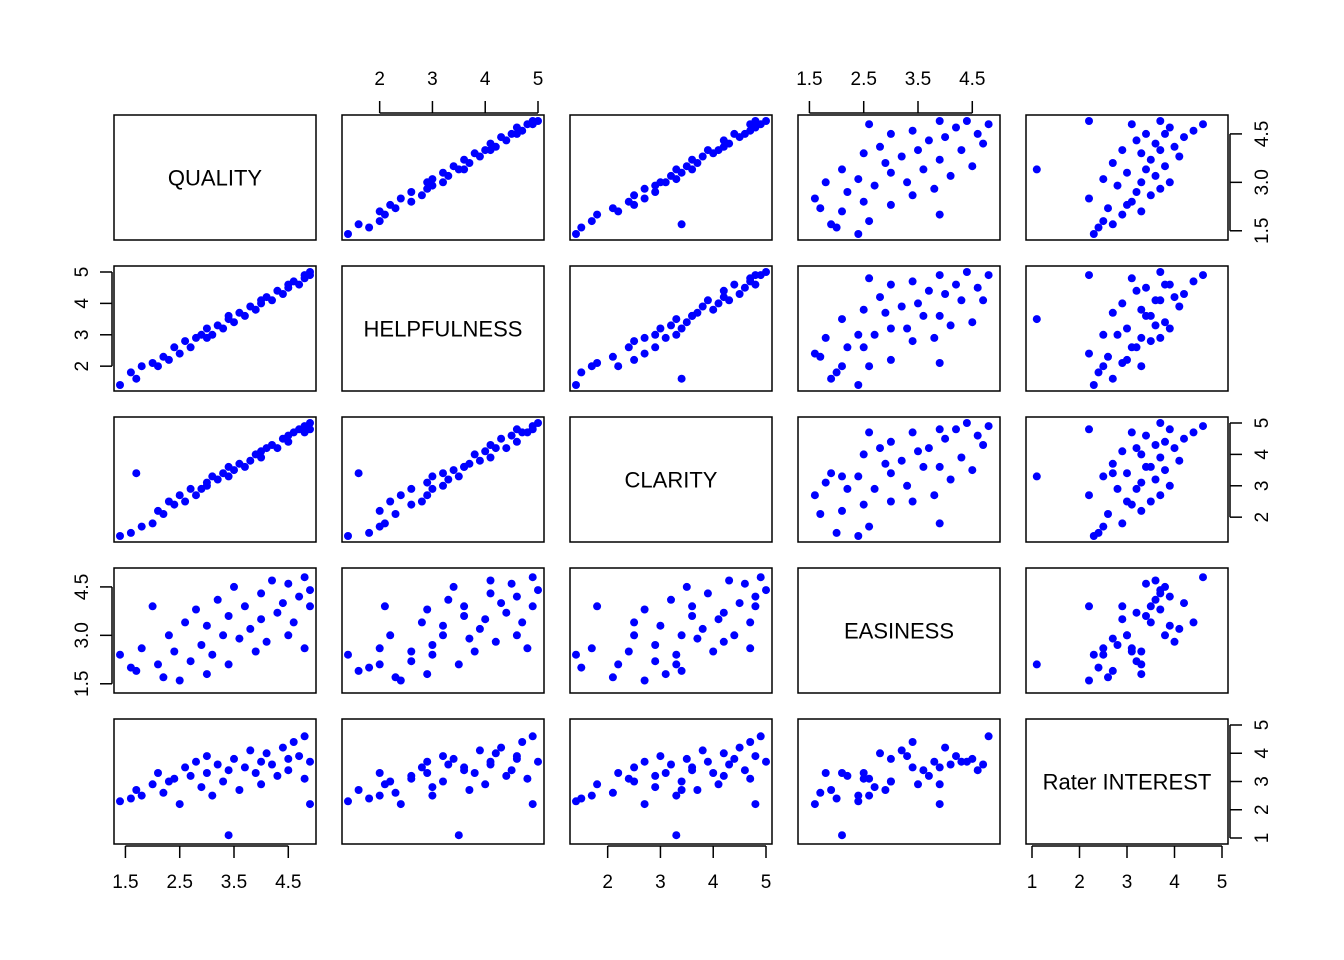  I want to click on tick-label: 3, so click(1127, 882).